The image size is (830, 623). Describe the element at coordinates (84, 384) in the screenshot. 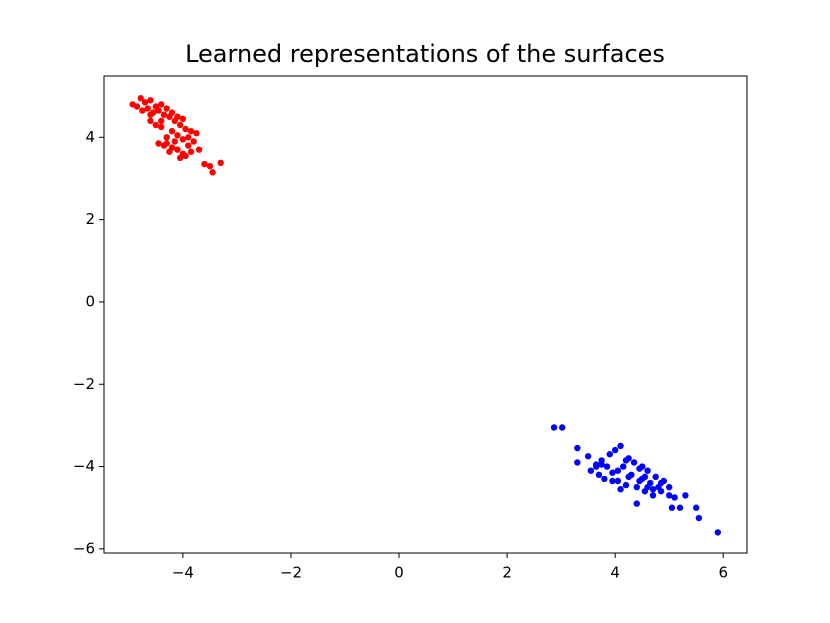

I see `y-tick-label: −2` at that location.